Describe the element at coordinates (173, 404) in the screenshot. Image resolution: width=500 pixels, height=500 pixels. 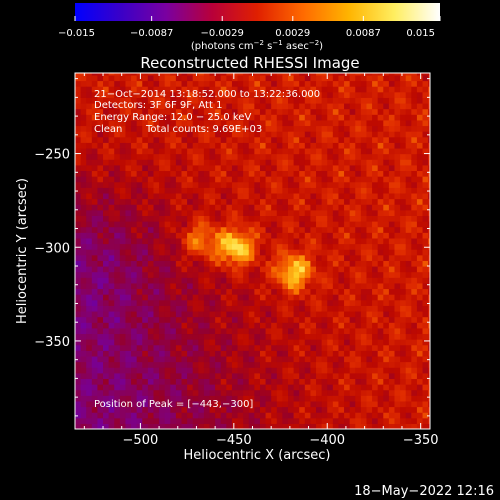
I see `info-peak-position: Position of Peak = [−443,−300]` at that location.